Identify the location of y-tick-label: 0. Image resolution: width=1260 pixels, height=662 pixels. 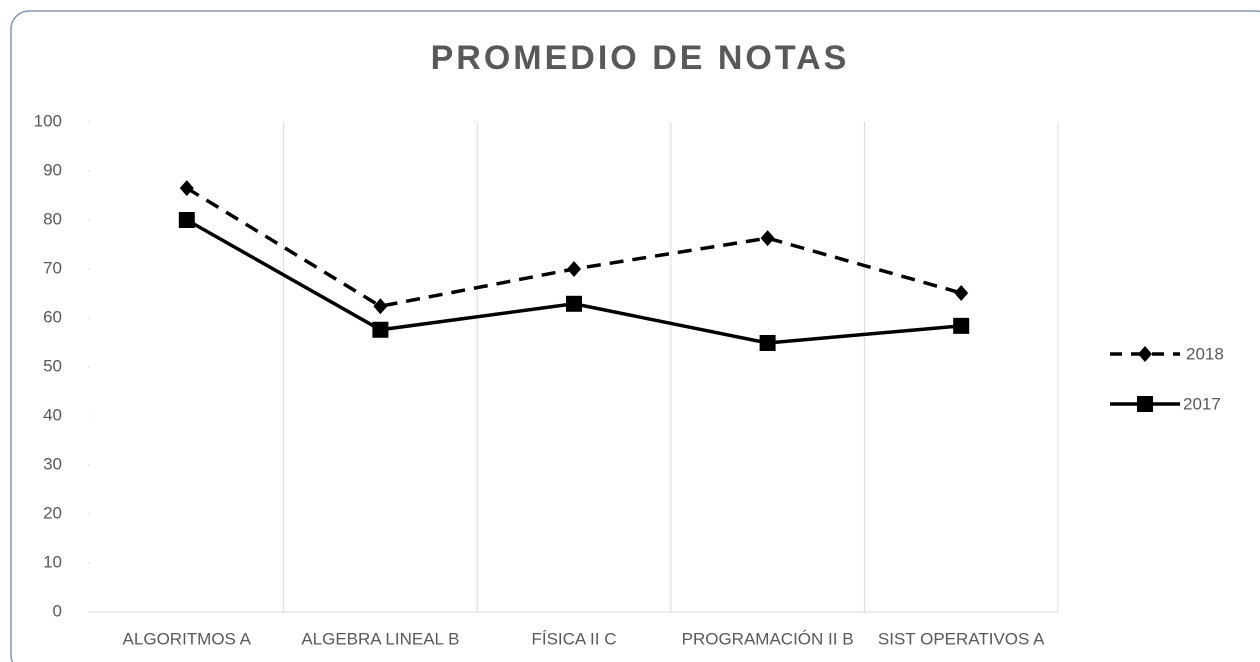
(57, 610).